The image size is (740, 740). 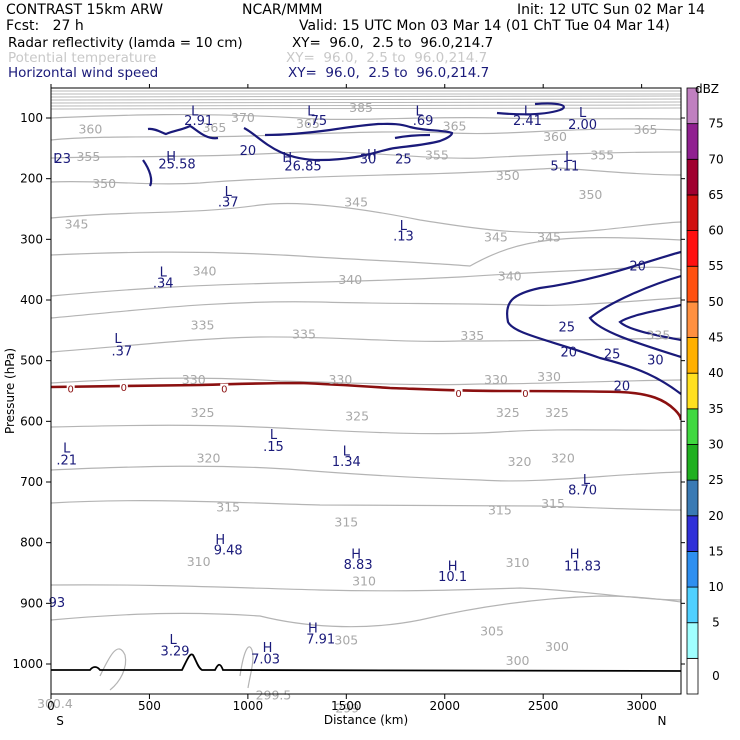 What do you see at coordinates (564, 166) in the screenshot?
I see `wind-label: 5.11` at bounding box center [564, 166].